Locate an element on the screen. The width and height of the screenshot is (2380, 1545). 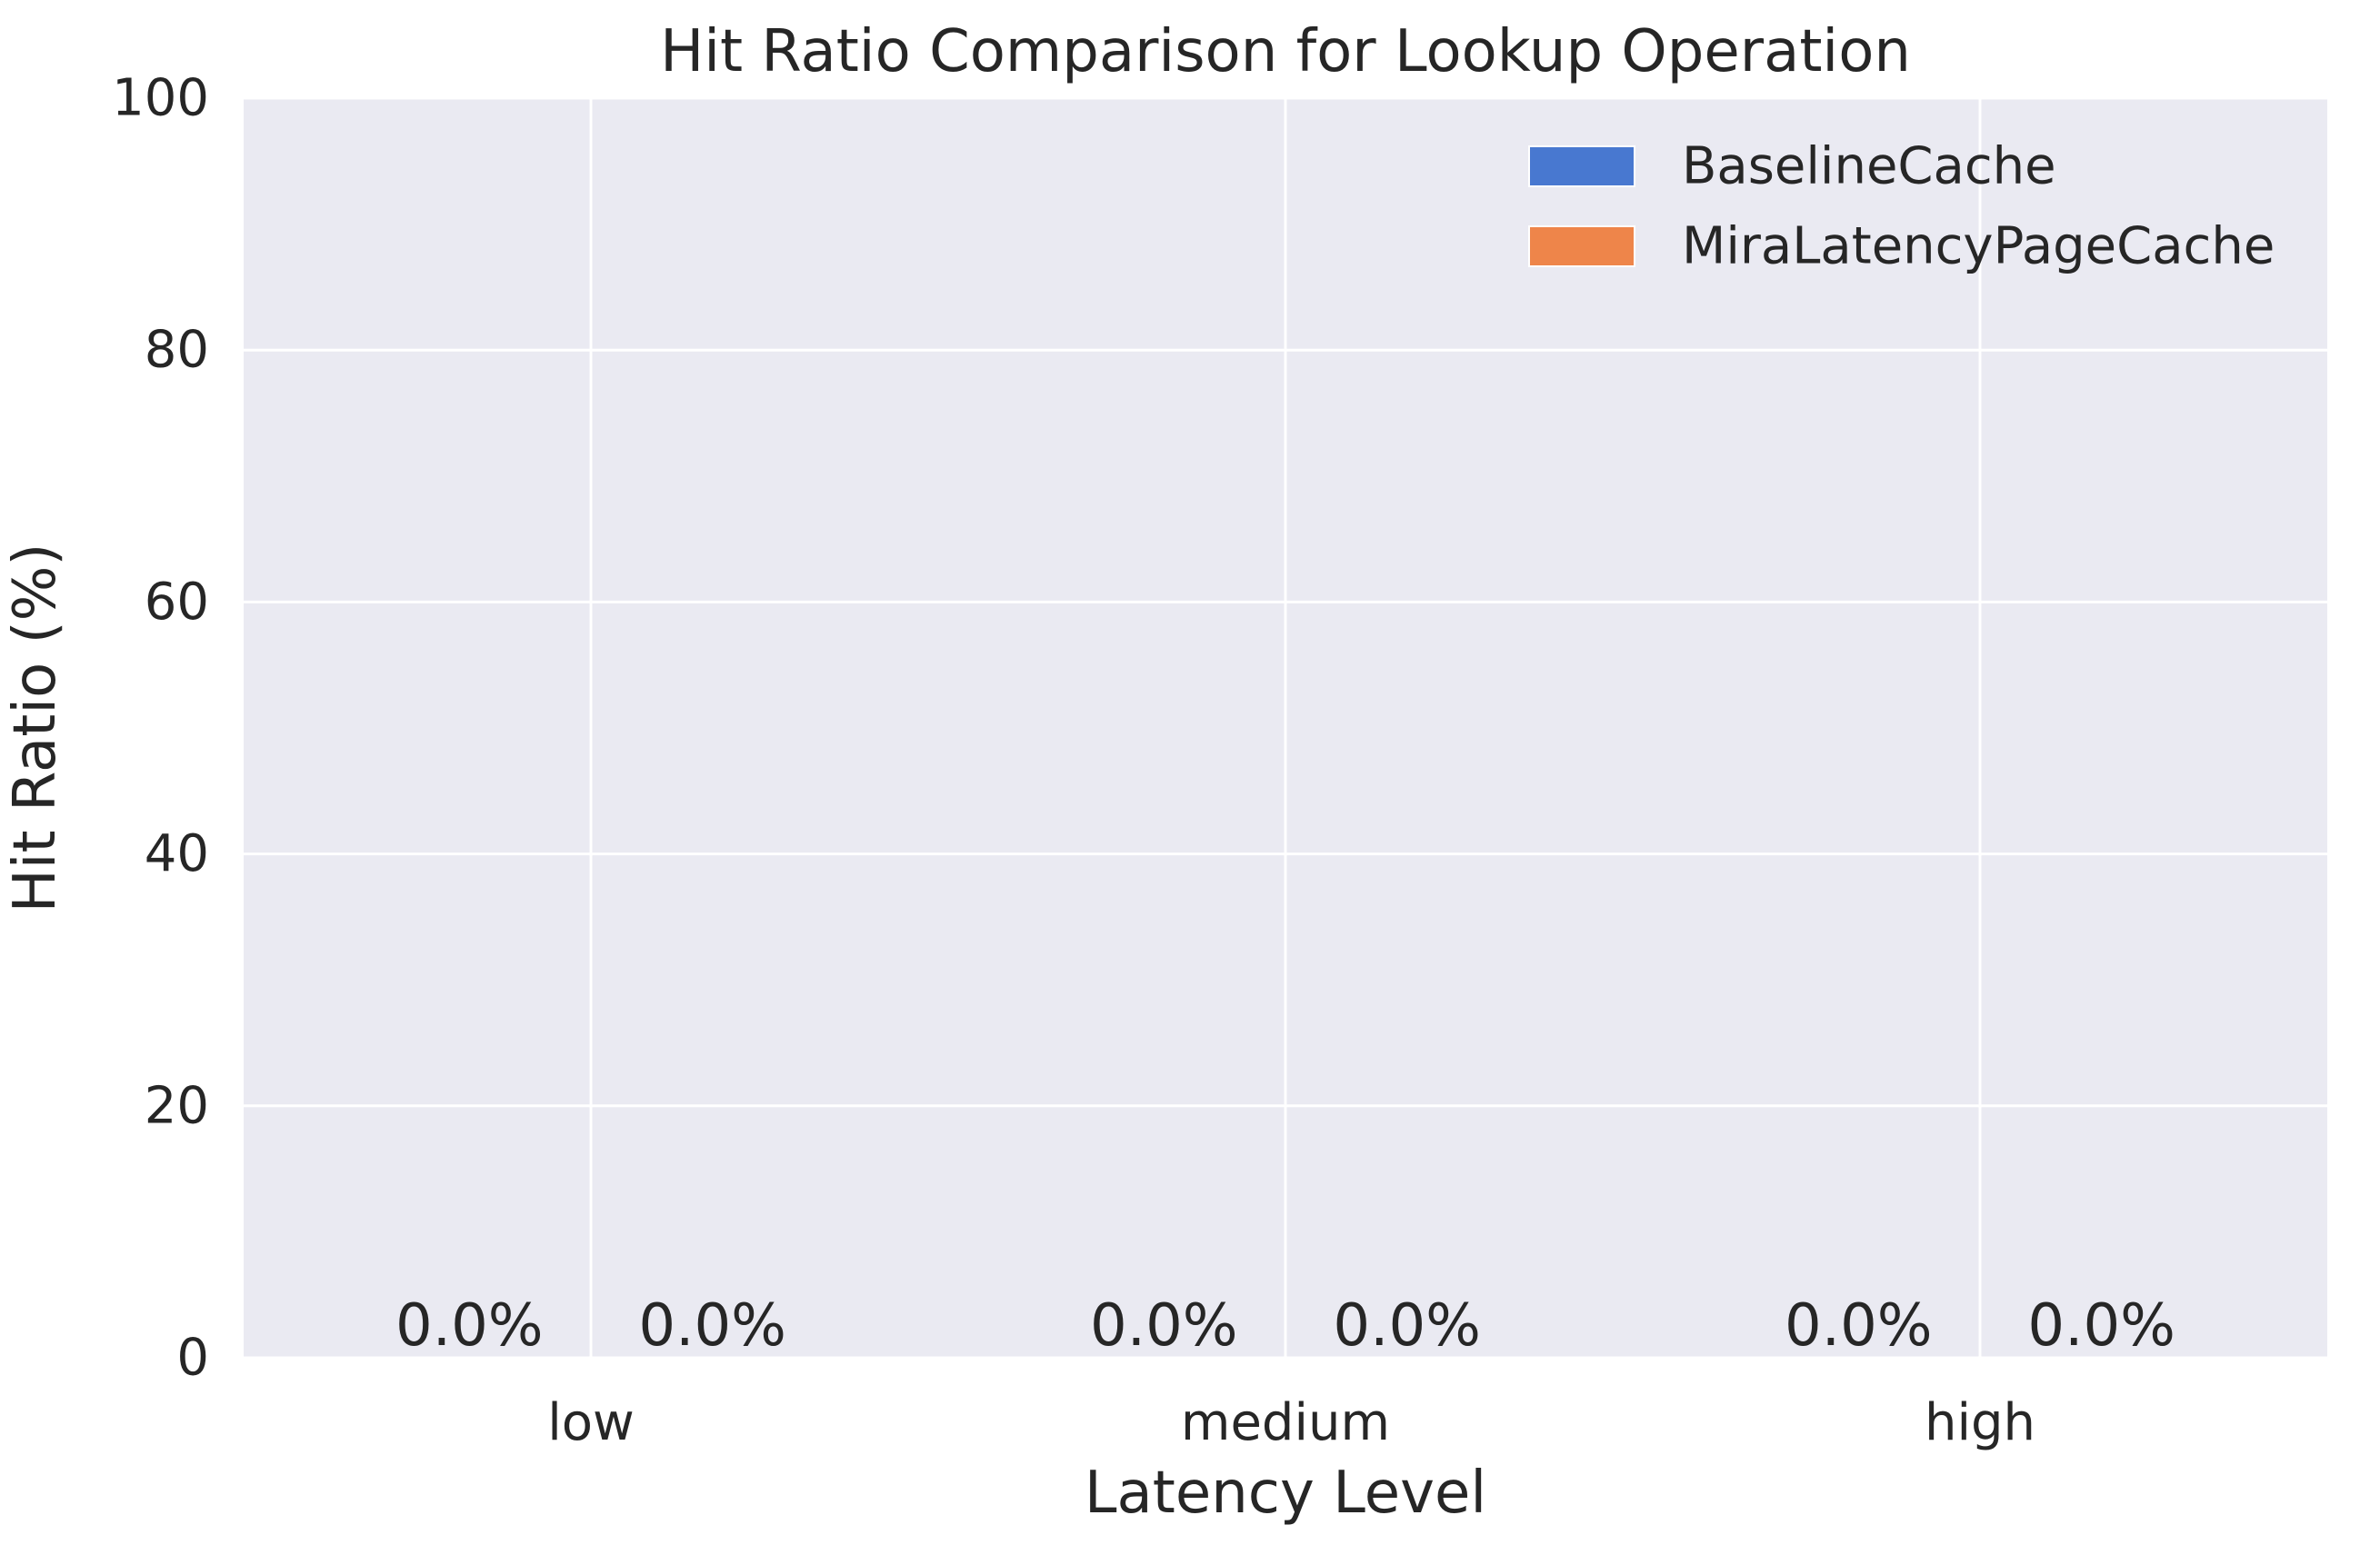
x-tick-label: medium is located at coordinates (1286, 1422).